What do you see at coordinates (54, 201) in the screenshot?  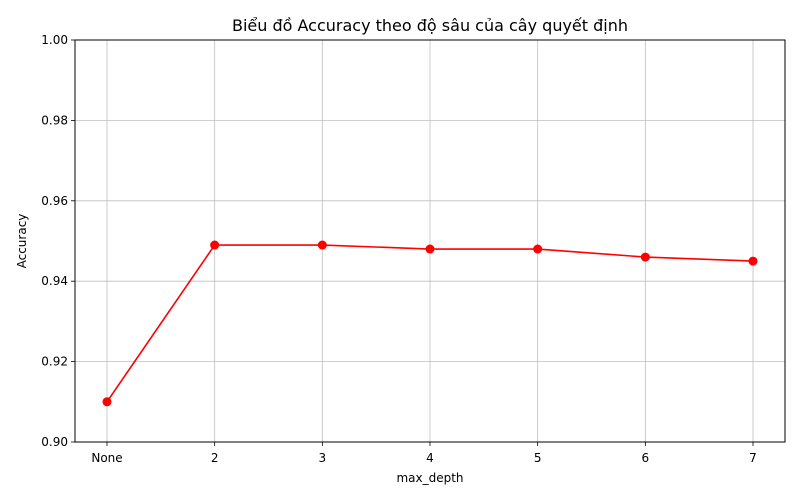 I see `y-tick-label: 0.96` at bounding box center [54, 201].